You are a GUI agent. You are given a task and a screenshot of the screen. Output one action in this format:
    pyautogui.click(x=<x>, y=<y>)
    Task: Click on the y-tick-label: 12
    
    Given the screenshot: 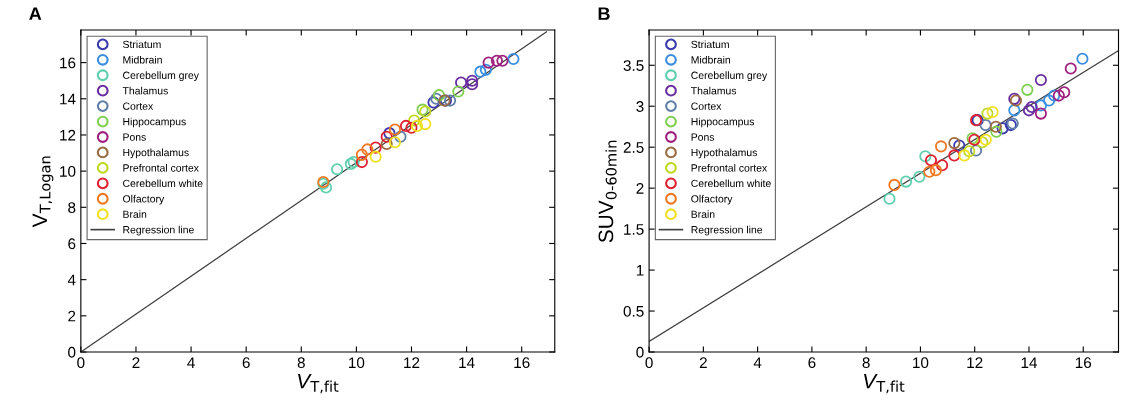 What is the action you would take?
    pyautogui.click(x=68, y=135)
    